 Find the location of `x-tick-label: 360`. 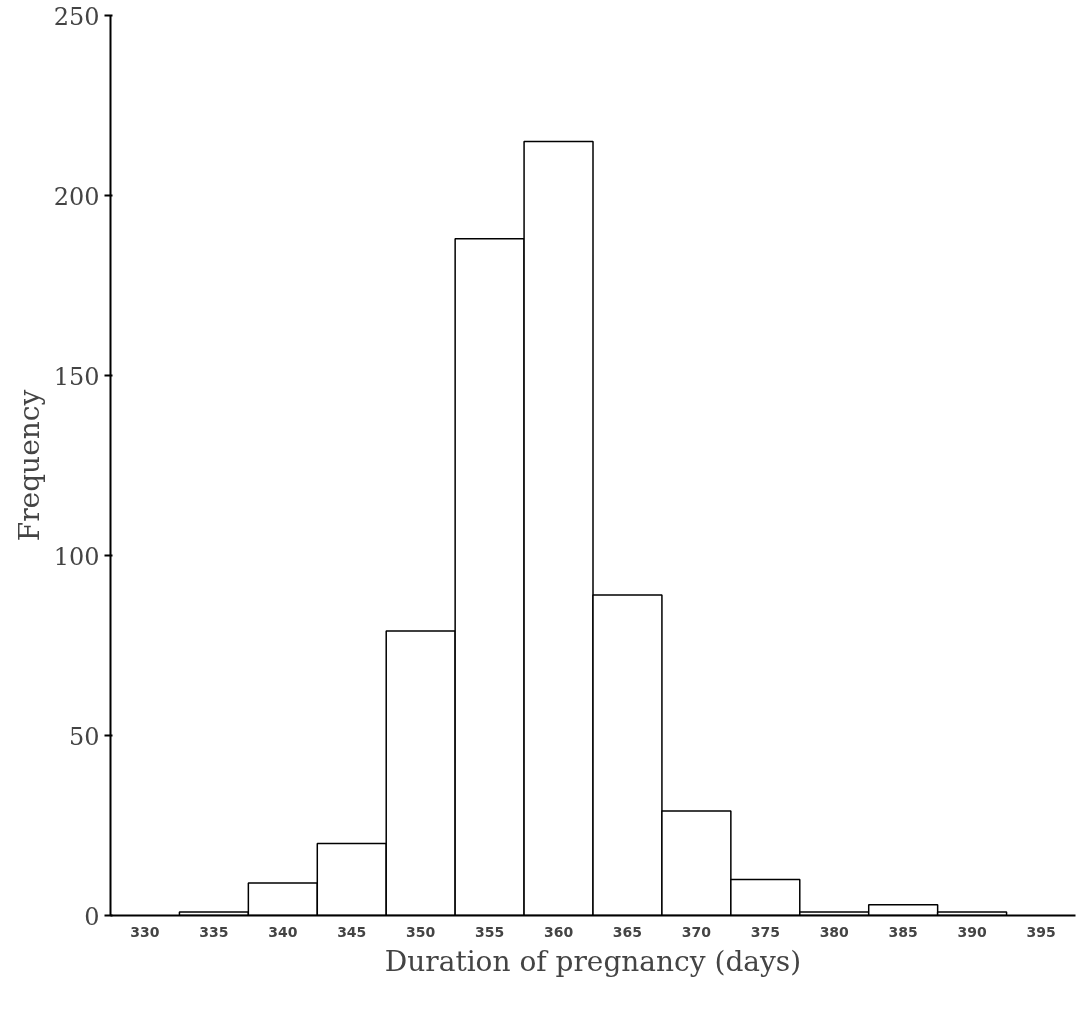

x-tick-label: 360 is located at coordinates (558, 931).